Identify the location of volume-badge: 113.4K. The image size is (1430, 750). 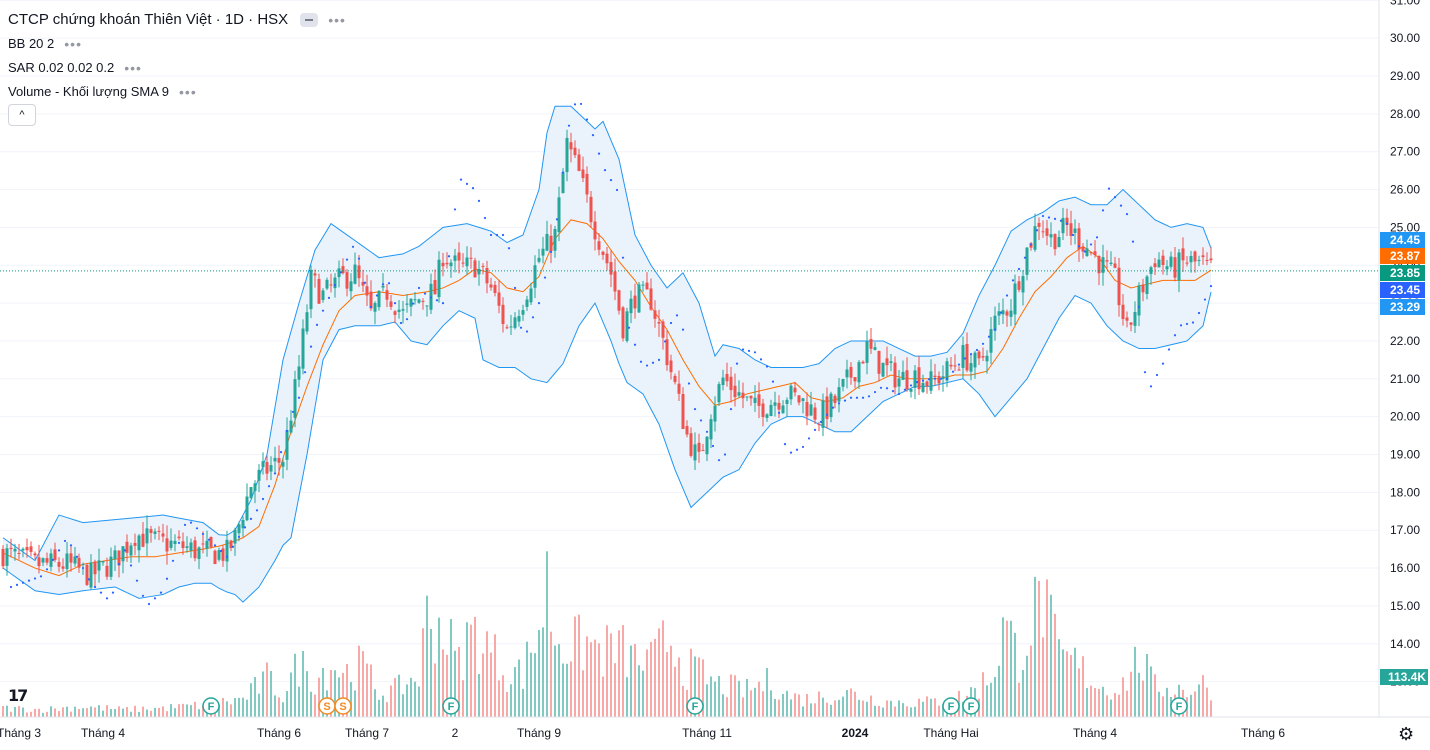
(1404, 677).